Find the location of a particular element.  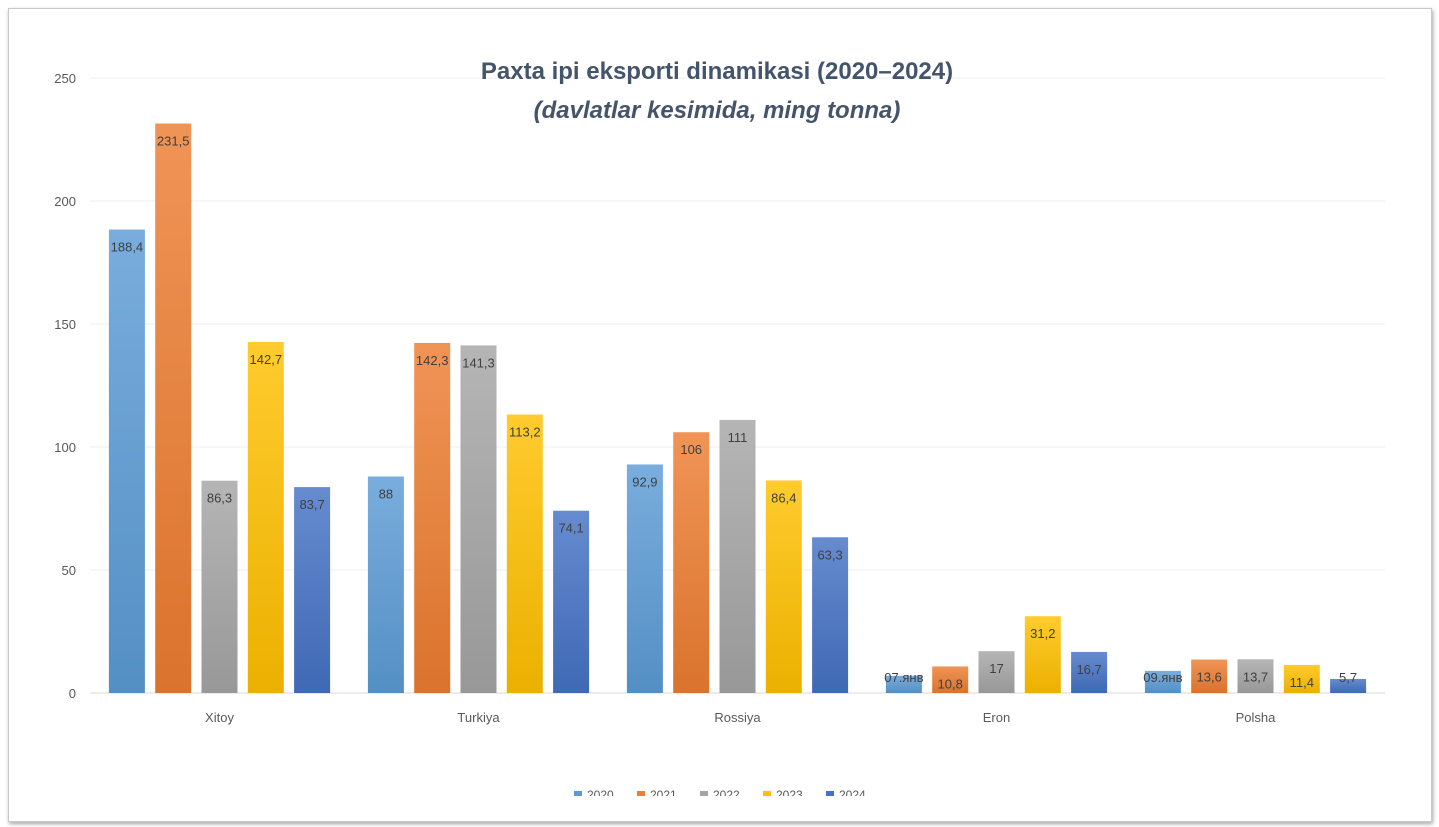

bar-polsha-2021 is located at coordinates (1209, 676).